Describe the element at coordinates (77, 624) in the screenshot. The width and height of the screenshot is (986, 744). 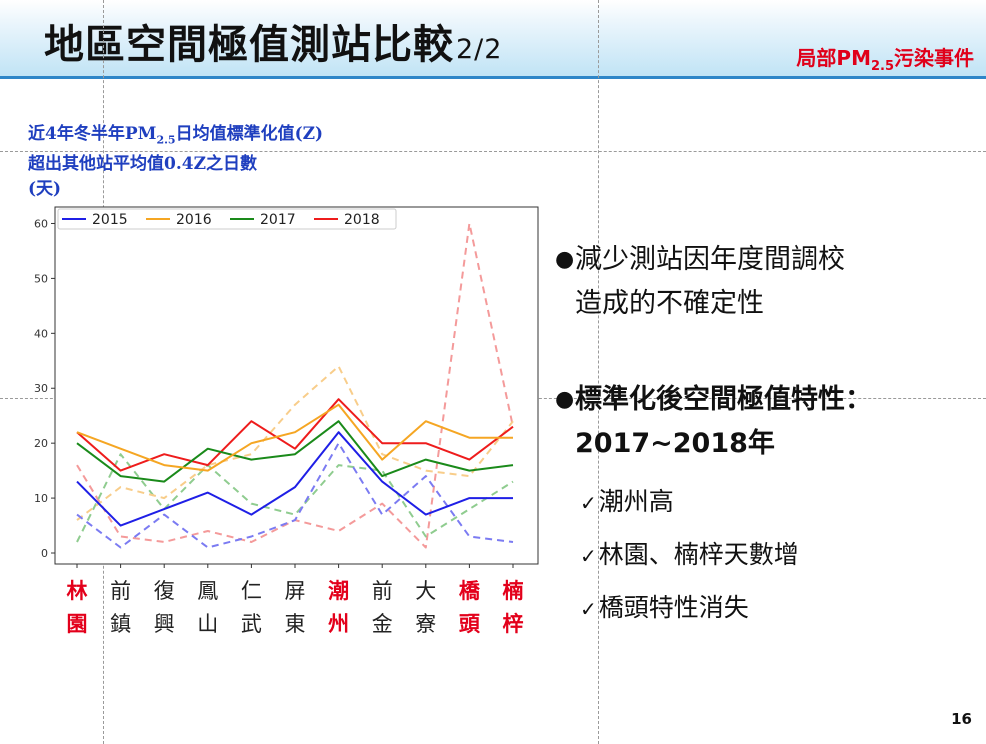
I see `x-category-label-char: 園` at that location.